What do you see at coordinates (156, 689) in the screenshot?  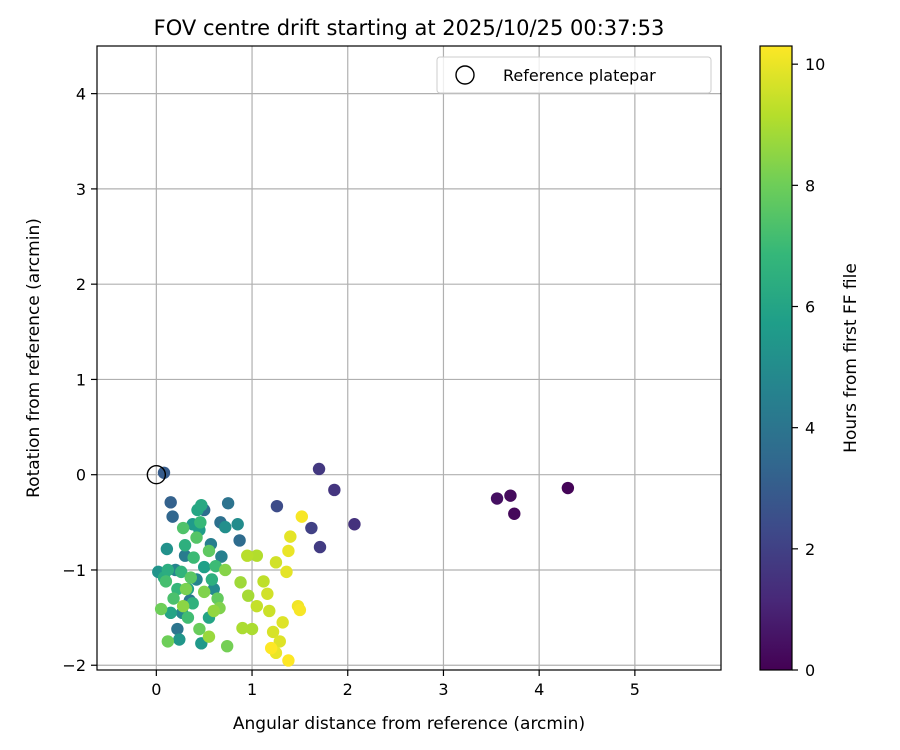 I see `x-tick-label: 0` at bounding box center [156, 689].